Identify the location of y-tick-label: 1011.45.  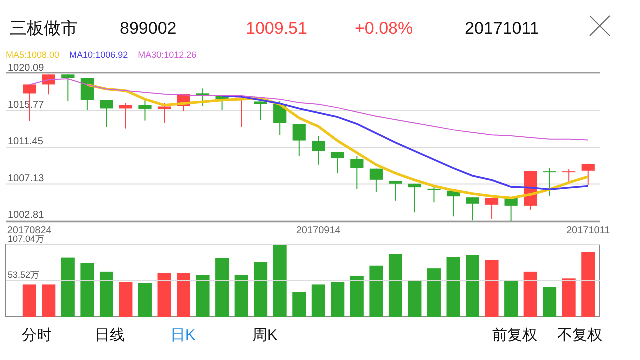
(26, 142).